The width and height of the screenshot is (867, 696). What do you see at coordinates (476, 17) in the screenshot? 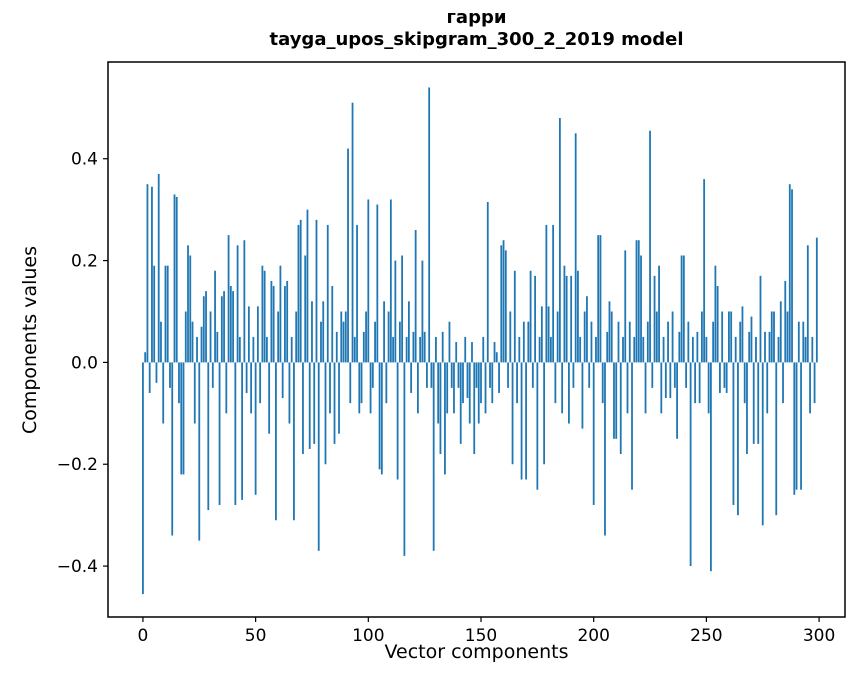
I see `chart-title: гарри` at bounding box center [476, 17].